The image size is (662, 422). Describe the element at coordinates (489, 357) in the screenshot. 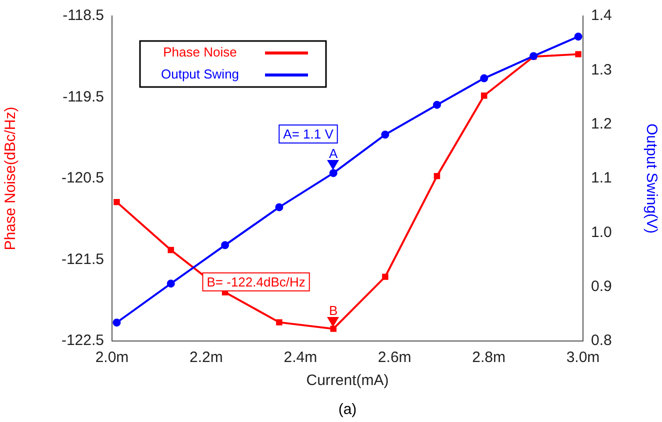

I see `x-tick-label: 2.8m` at that location.